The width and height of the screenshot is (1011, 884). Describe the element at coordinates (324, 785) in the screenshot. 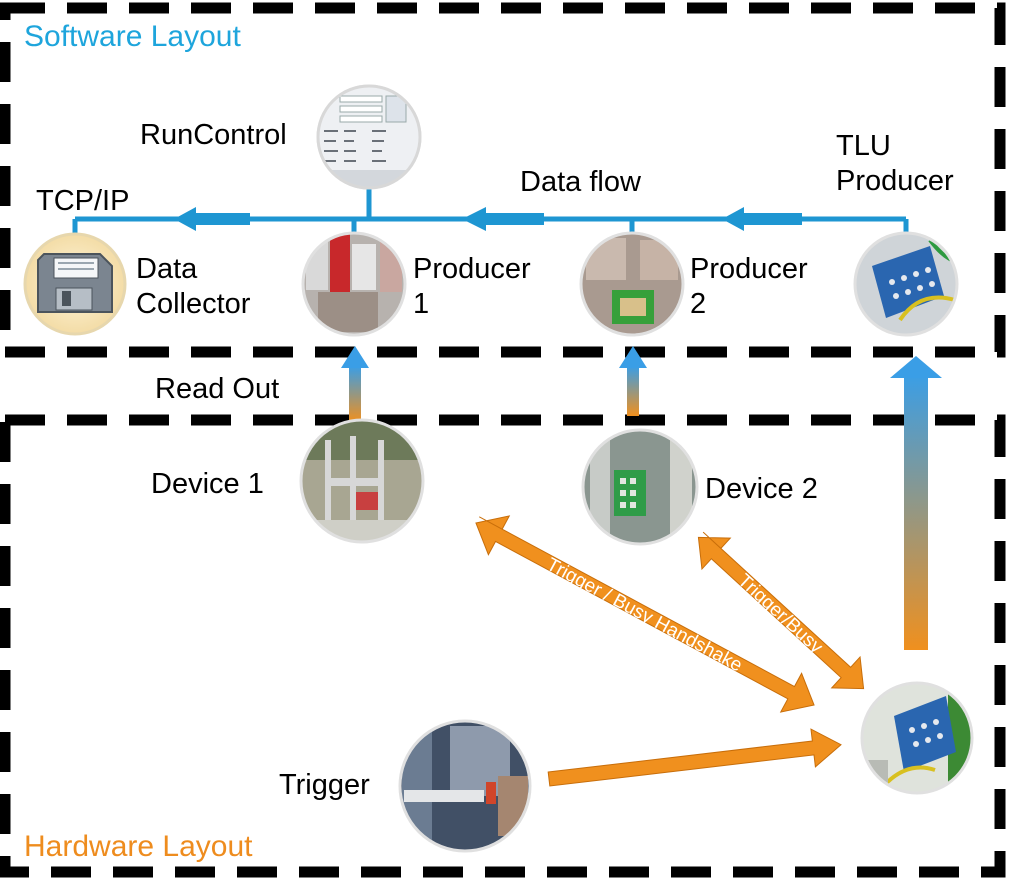

I see `trigger-label: Trigger` at that location.